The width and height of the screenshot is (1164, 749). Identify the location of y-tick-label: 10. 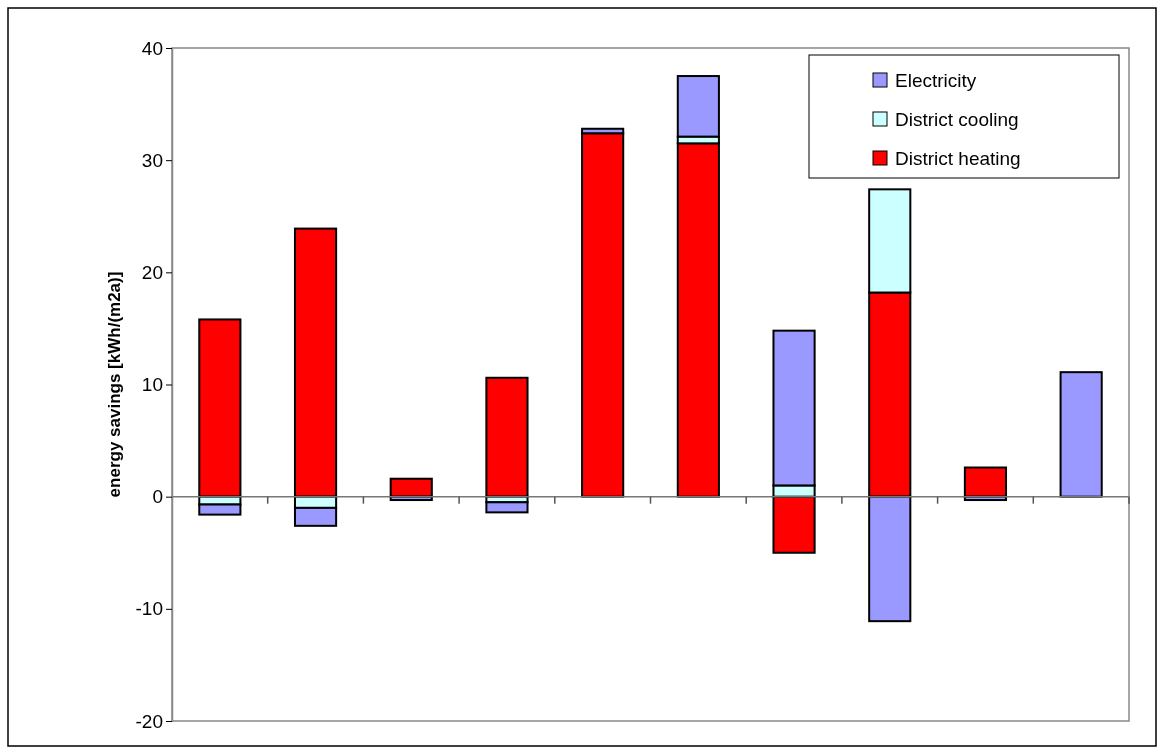
(152, 385).